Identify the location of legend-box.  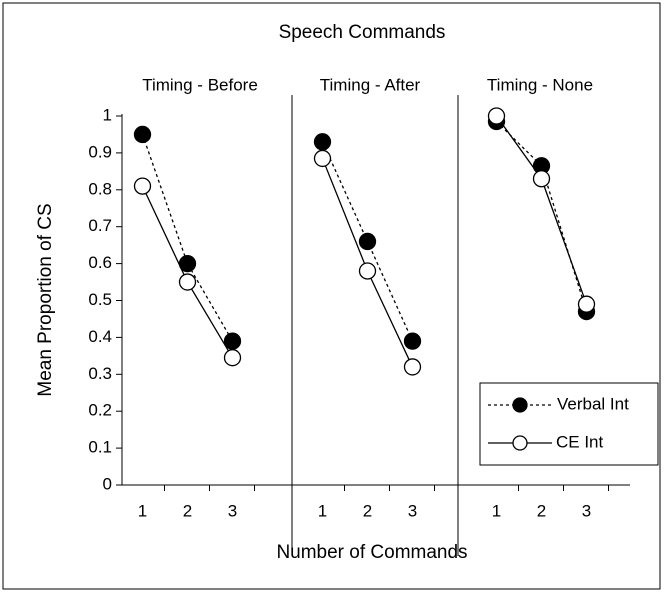
(569, 424).